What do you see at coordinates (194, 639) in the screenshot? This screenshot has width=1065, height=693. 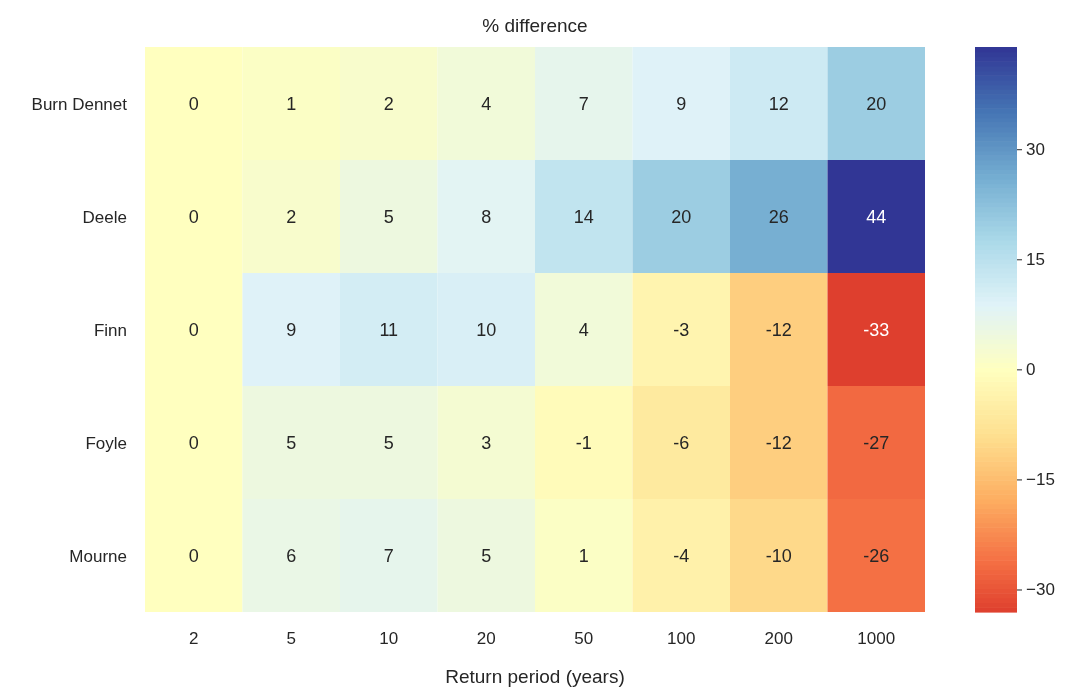 I see `x-tick-label: 2` at bounding box center [194, 639].